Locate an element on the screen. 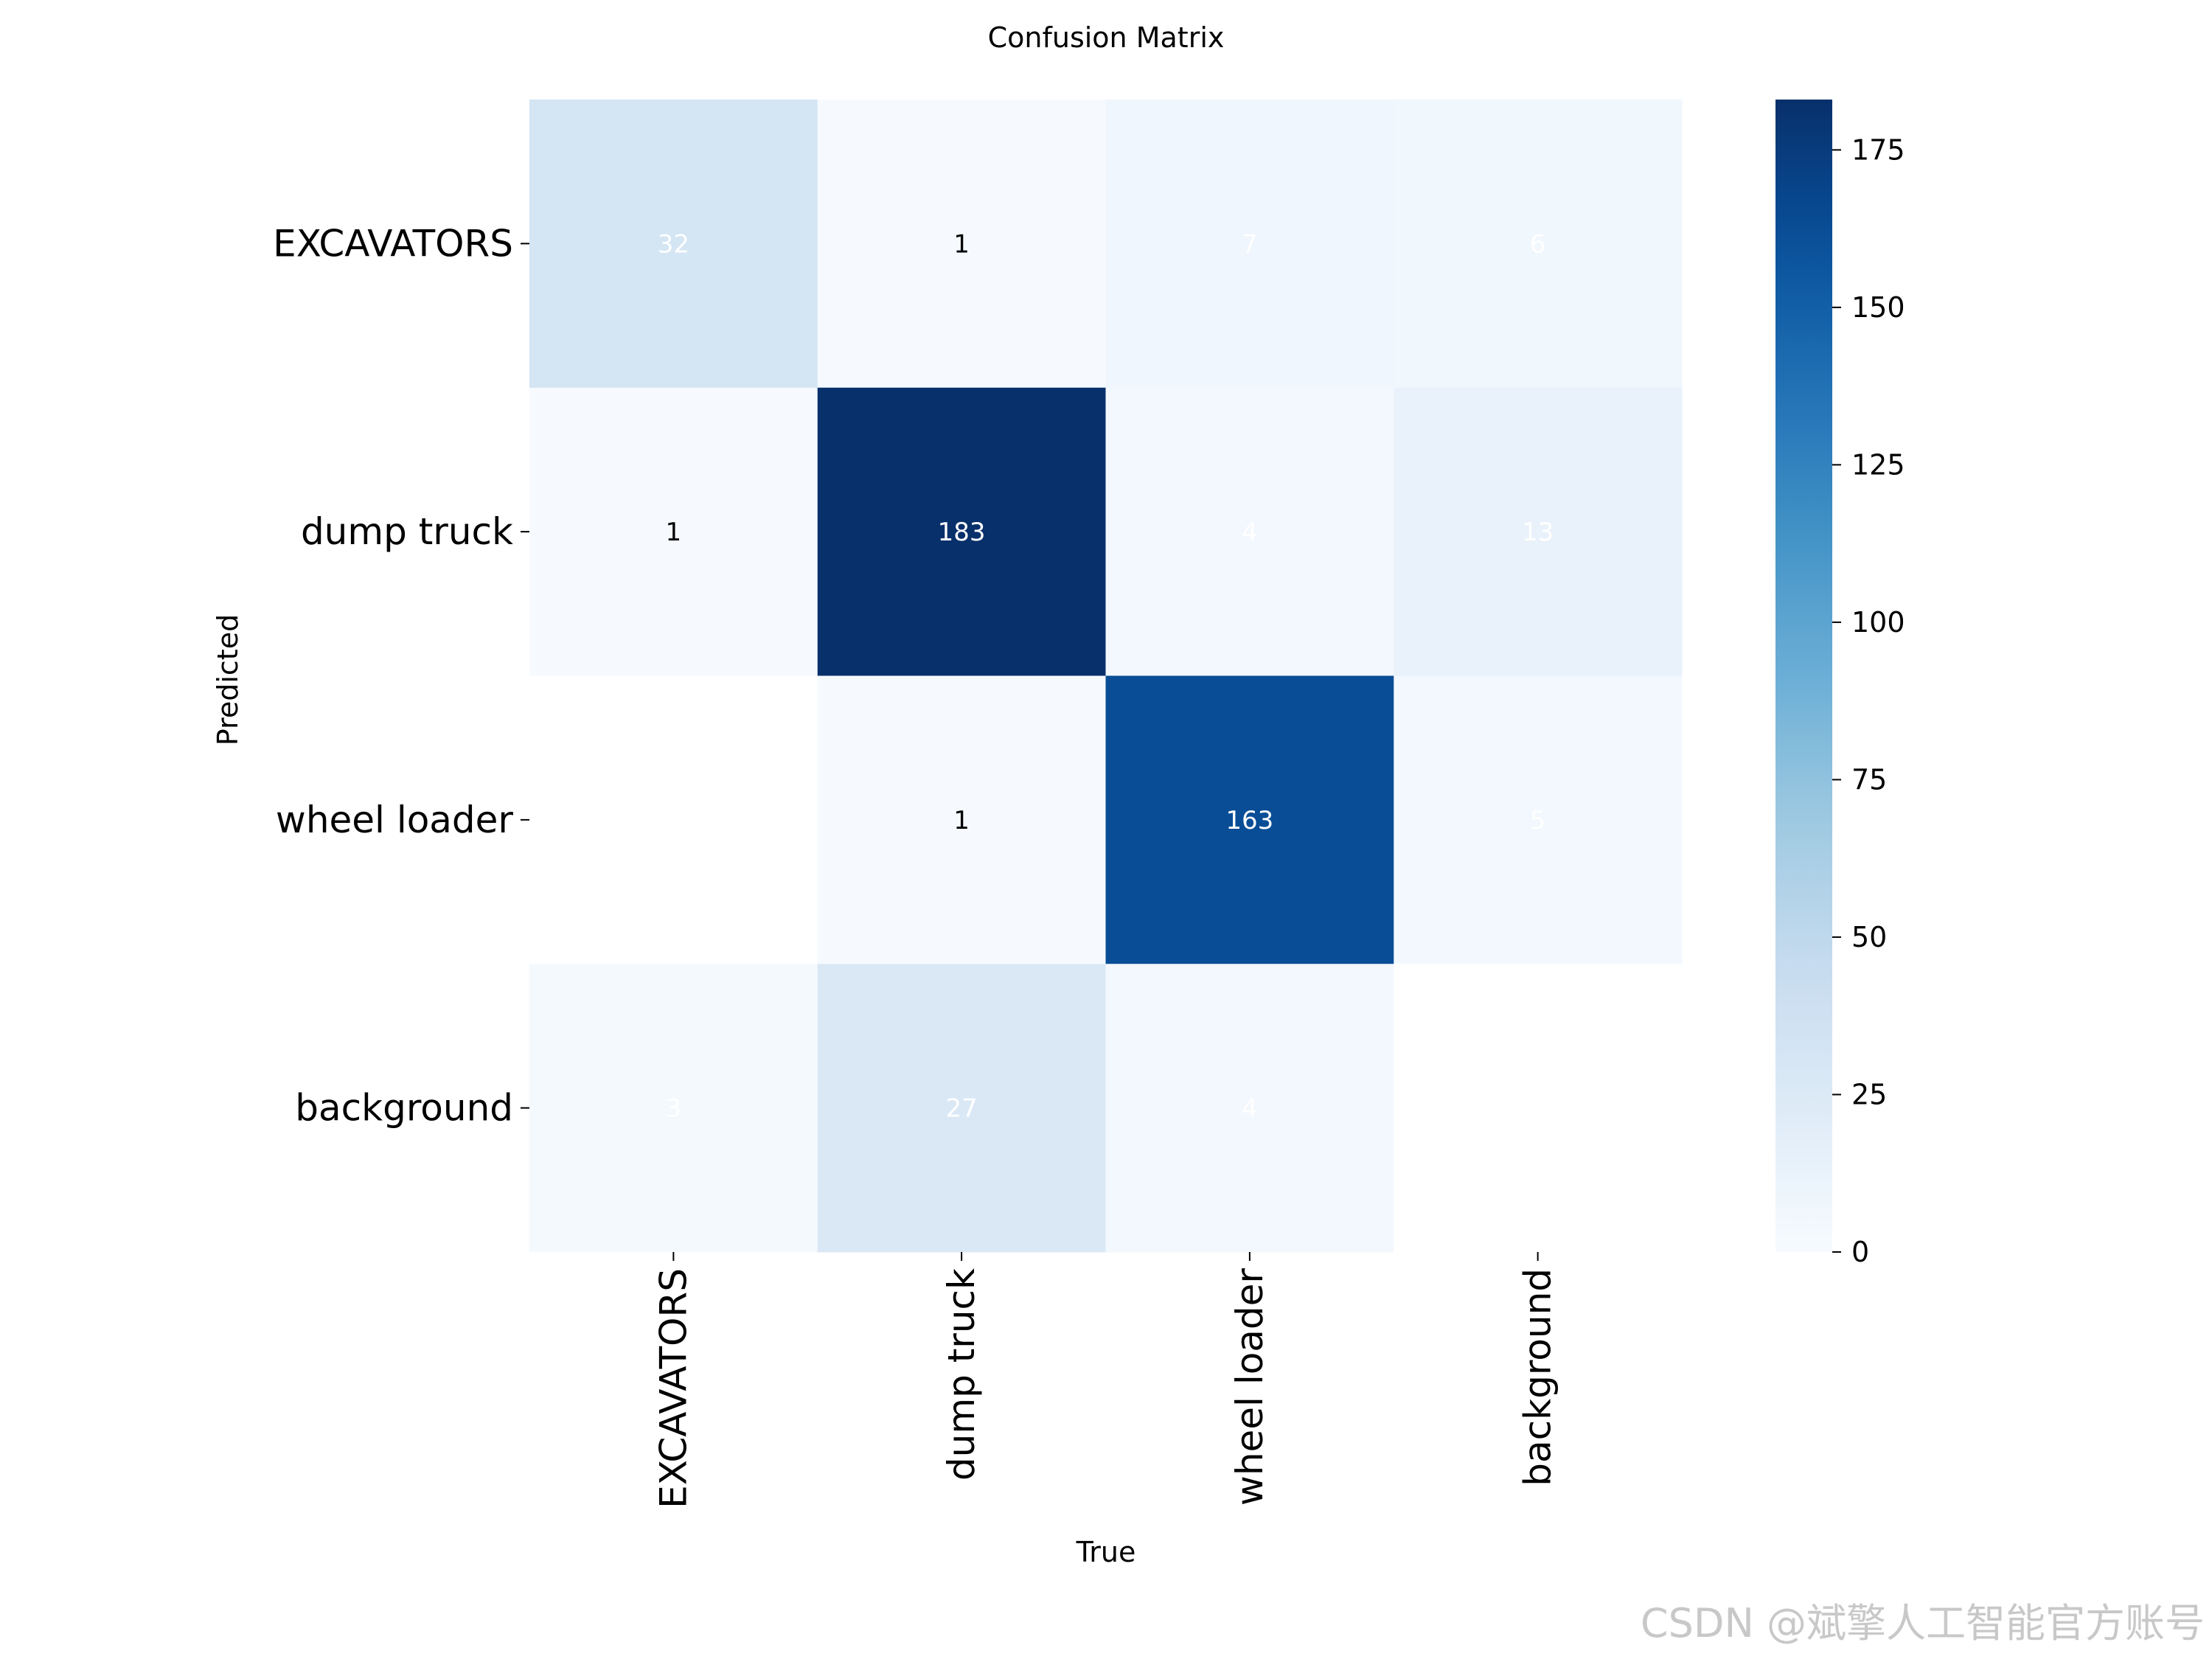 The width and height of the screenshot is (2212, 1659). x-tick-label: dump truck is located at coordinates (961, 1374).